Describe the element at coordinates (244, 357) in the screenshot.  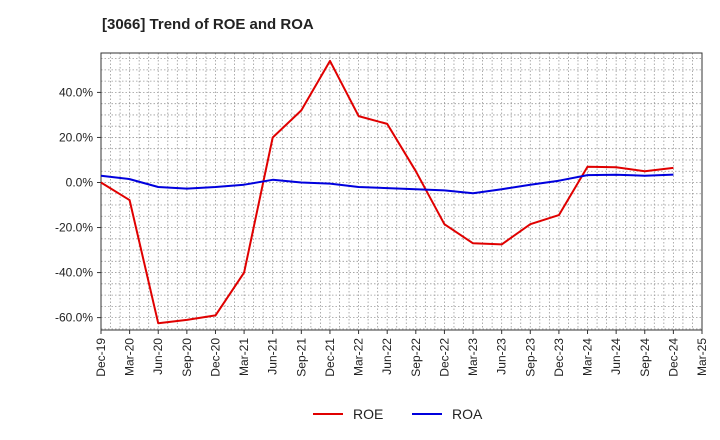
I see `x-tick-label: Mar-21` at that location.